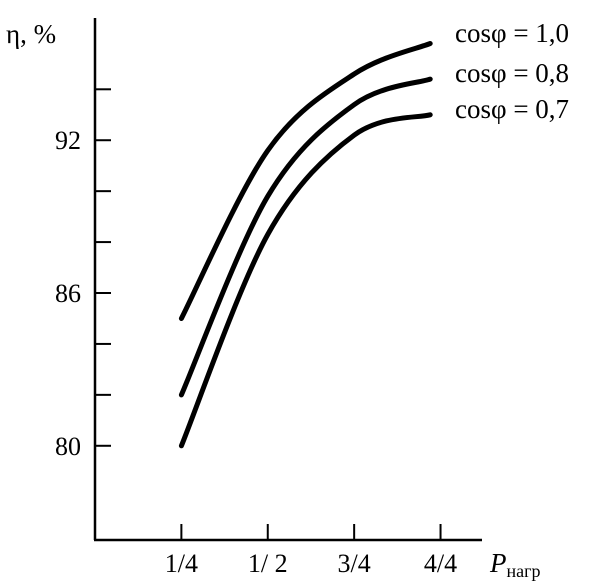 The width and height of the screenshot is (599, 581). I want to click on y-tick-label-86: 86, so click(68, 293).